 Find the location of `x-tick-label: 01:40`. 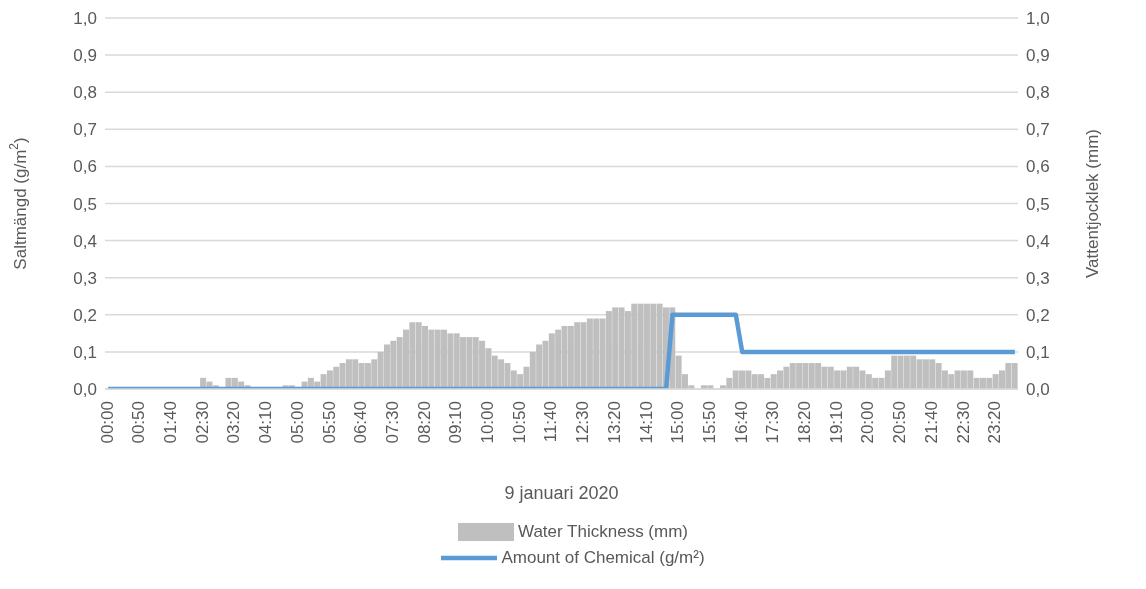

x-tick-label: 01:40 is located at coordinates (171, 422).